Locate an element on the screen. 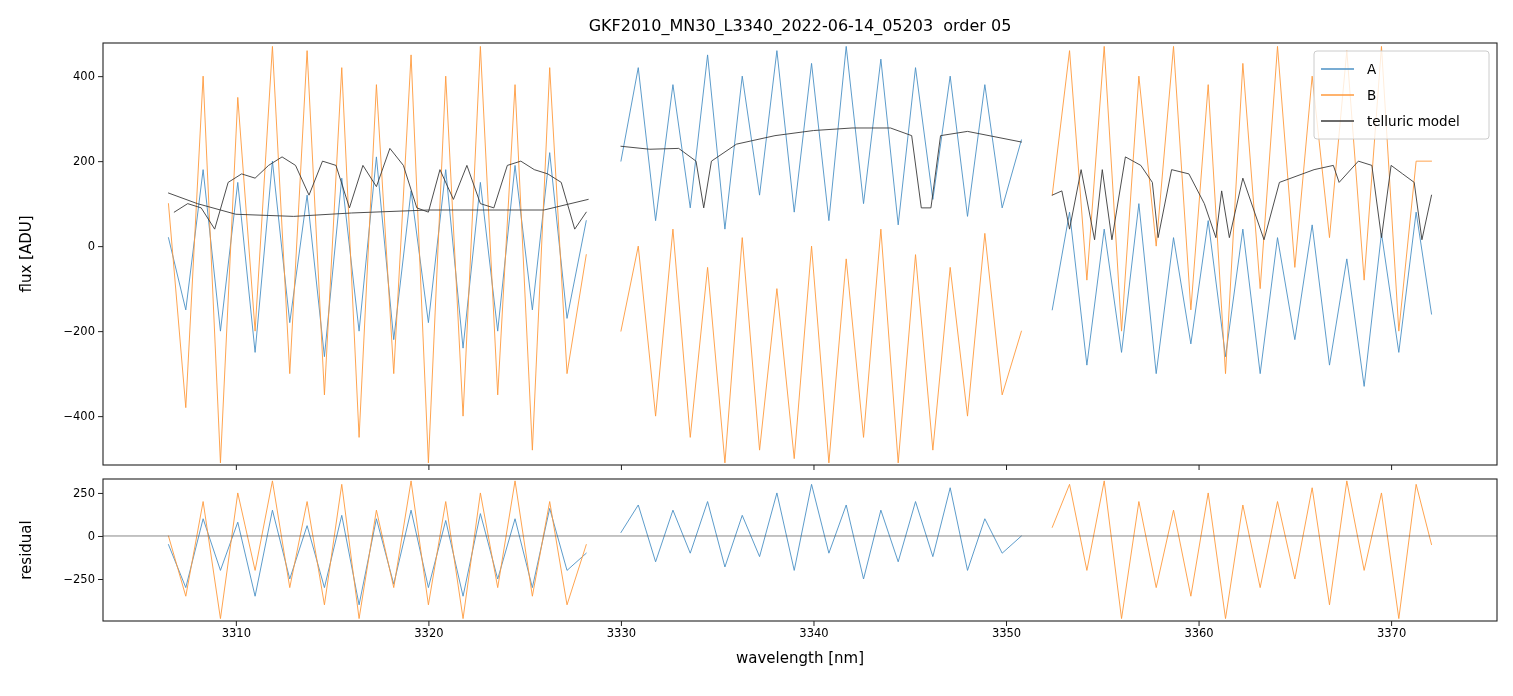 The width and height of the screenshot is (1513, 696). legend-label: A is located at coordinates (1372, 69).